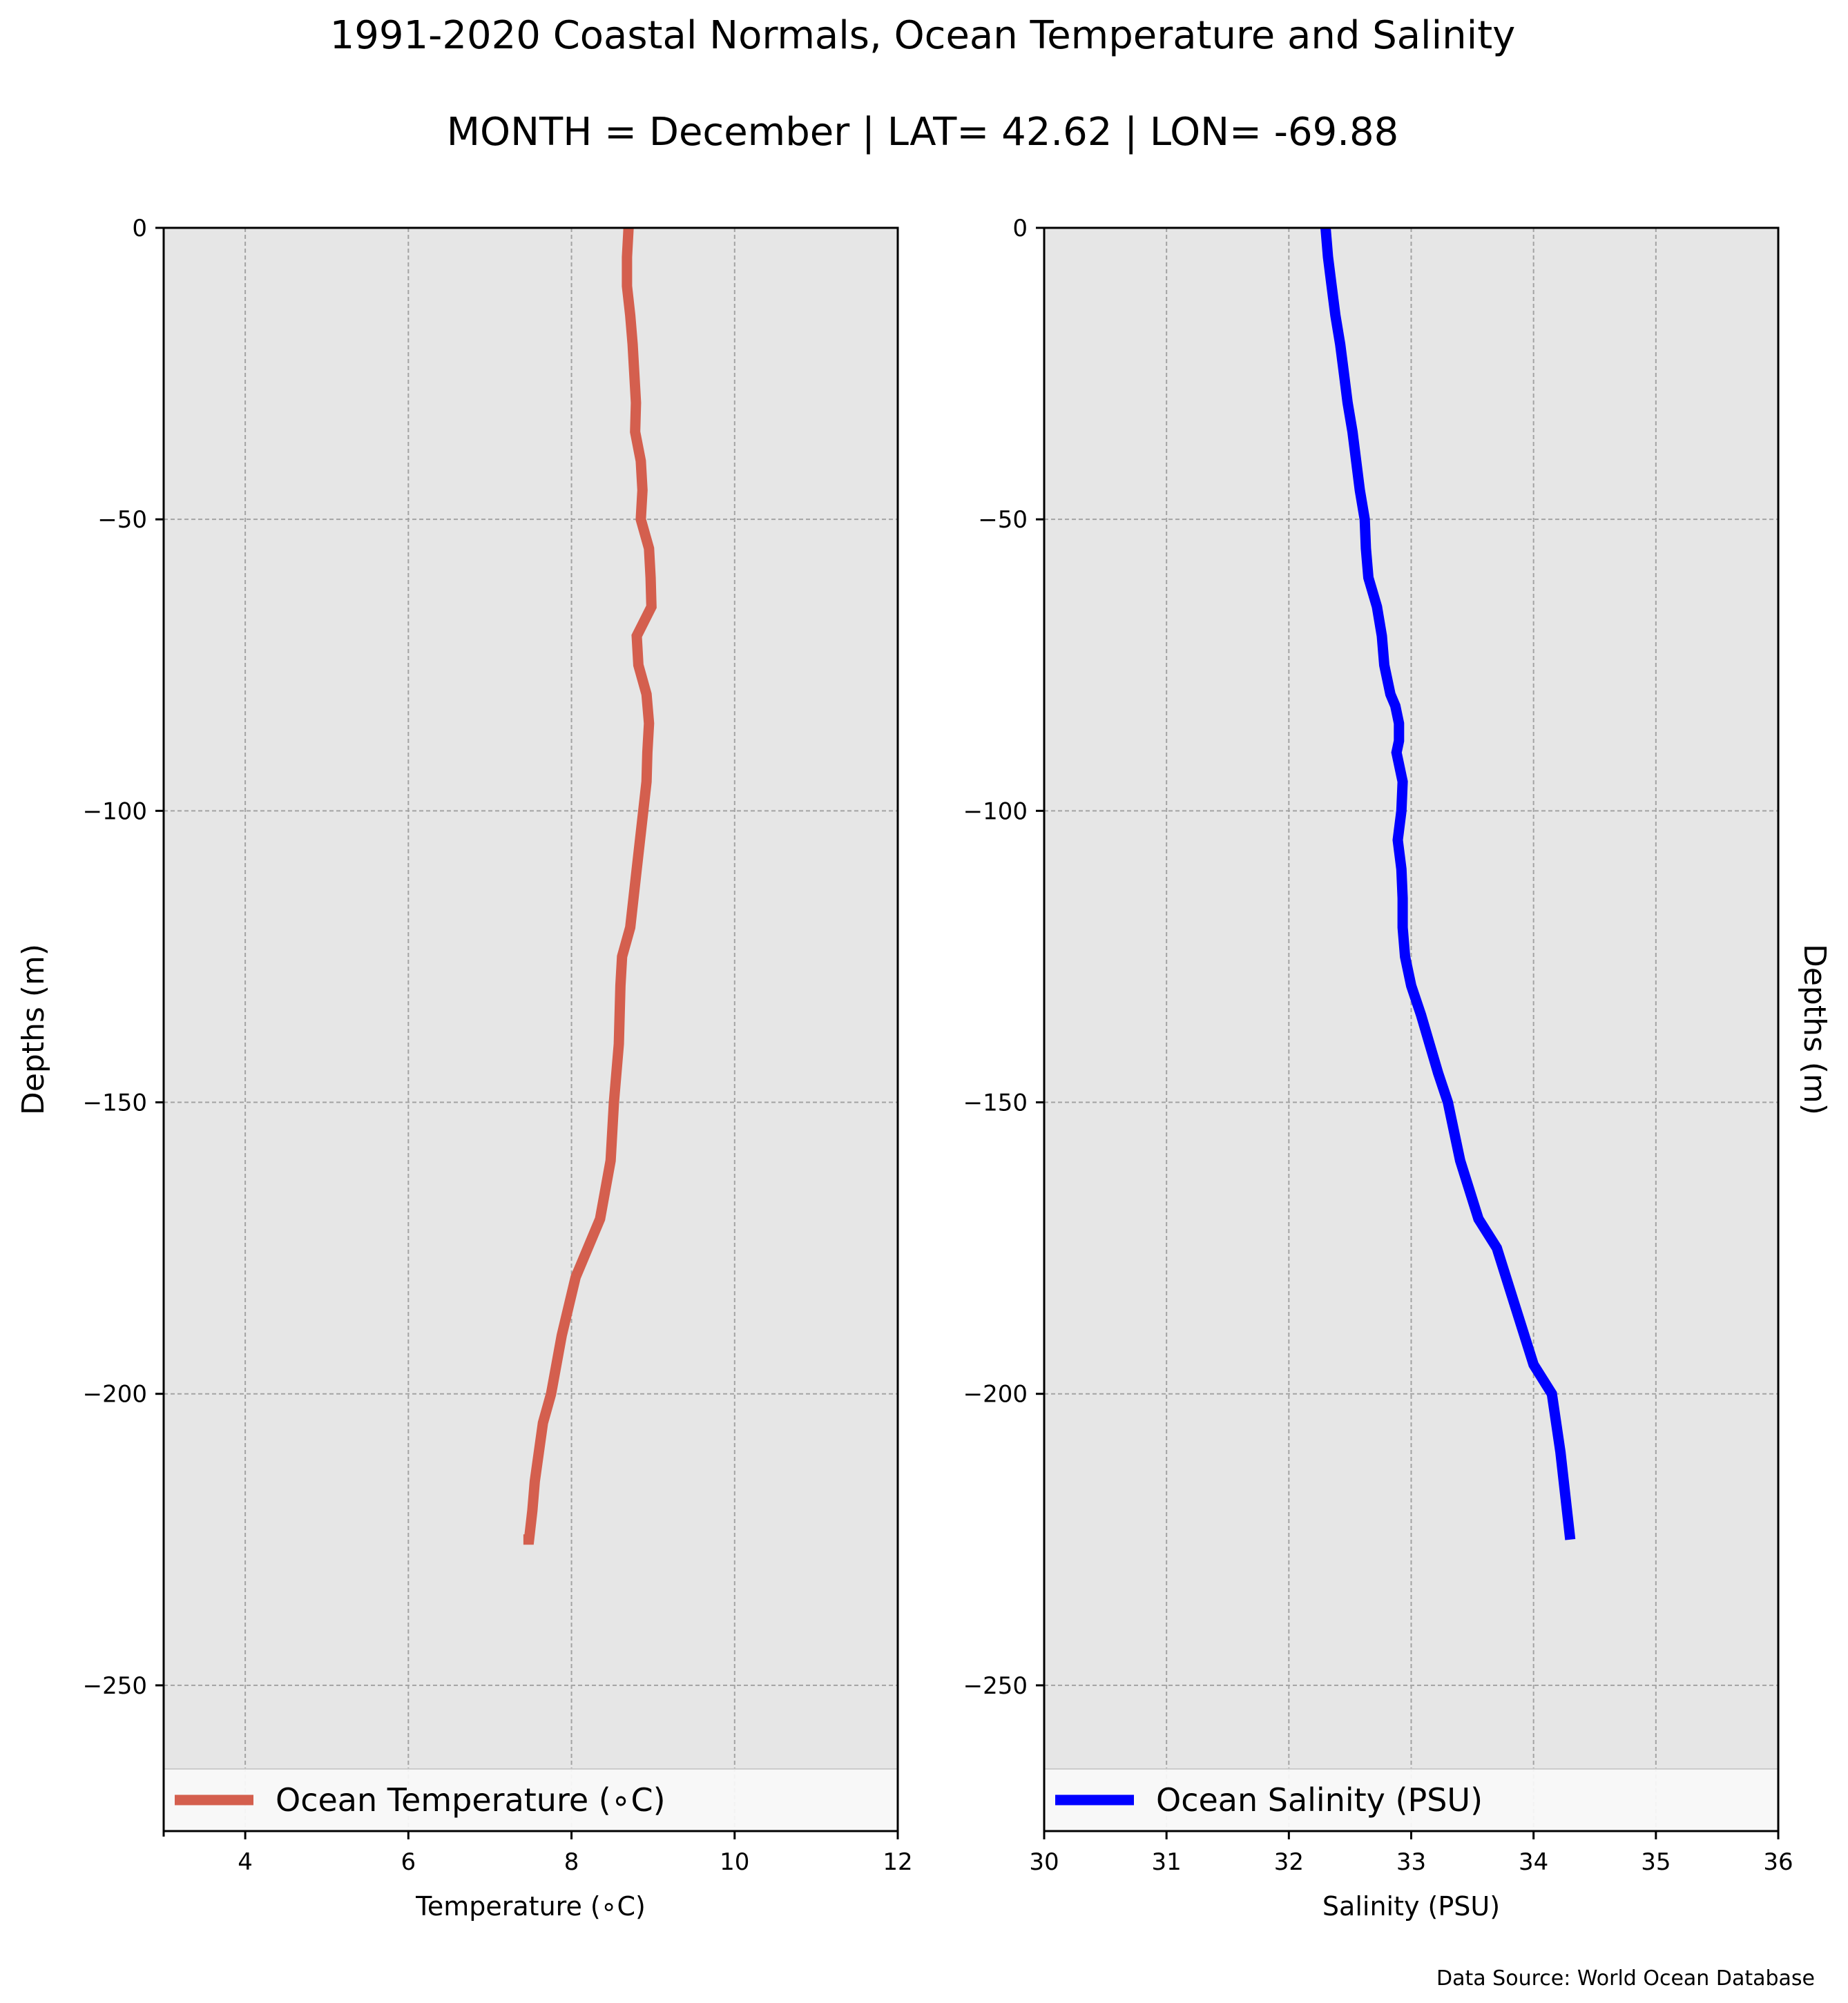 This screenshot has height=2003, width=1848. I want to click on x-tick-label: 36, so click(1778, 1862).